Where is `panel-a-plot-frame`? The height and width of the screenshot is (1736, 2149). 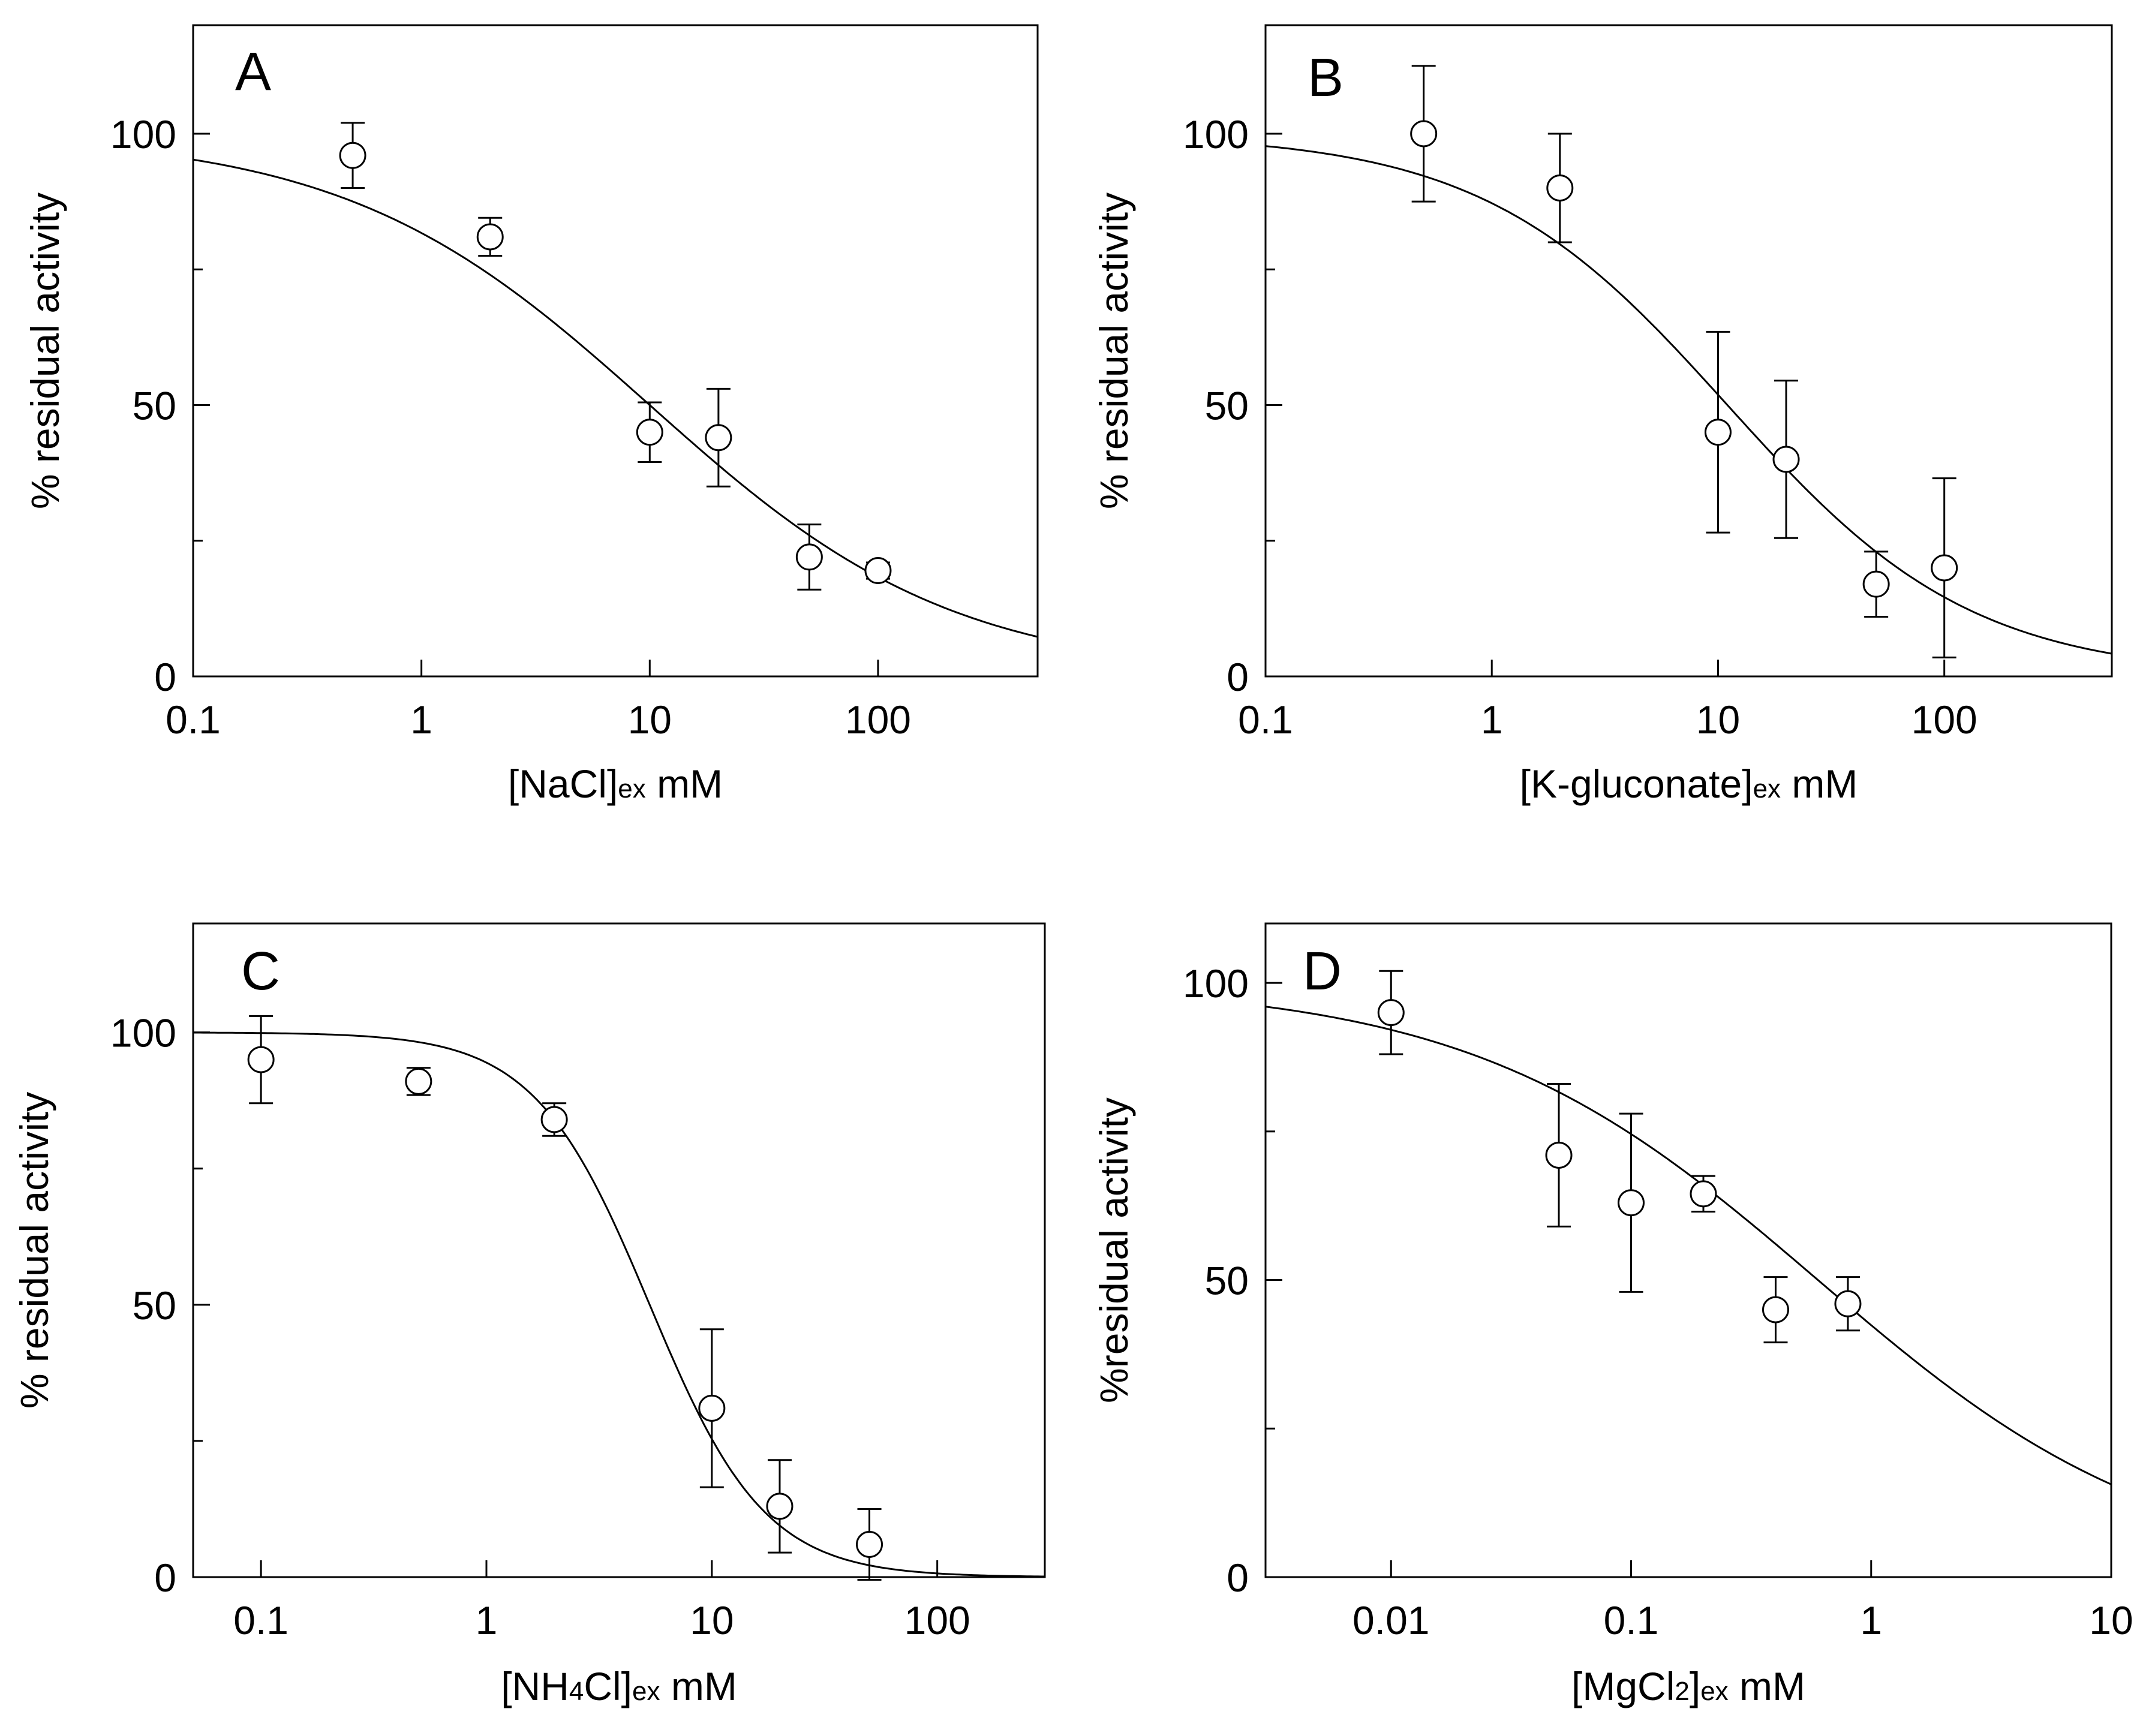 panel-a-plot-frame is located at coordinates (615, 351).